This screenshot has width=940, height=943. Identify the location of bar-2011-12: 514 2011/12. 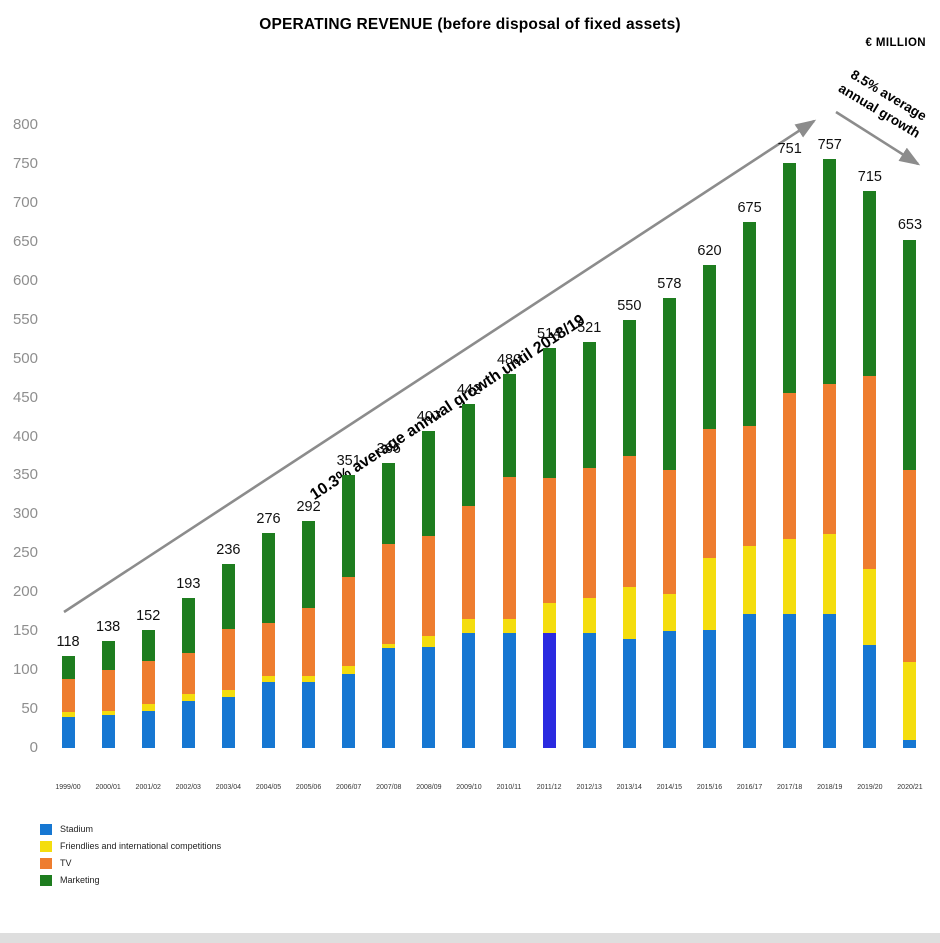
(549, 458).